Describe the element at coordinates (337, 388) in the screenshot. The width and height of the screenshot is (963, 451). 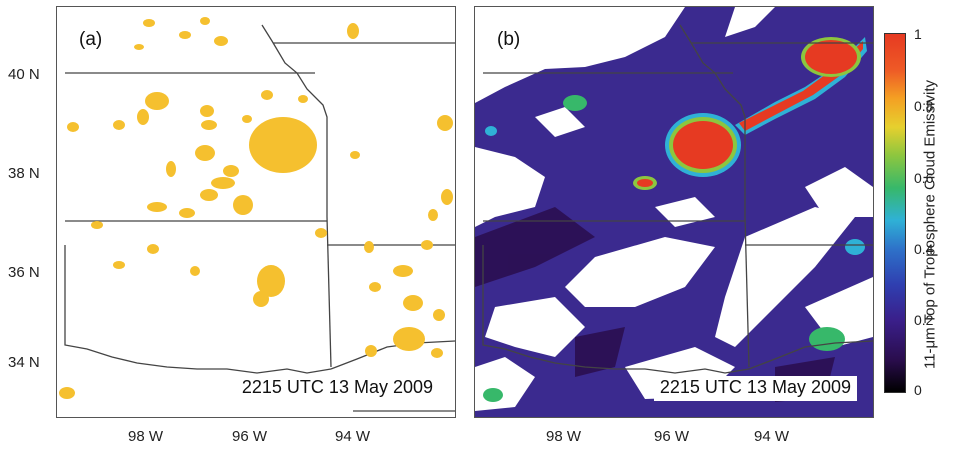
I see `timestamp-a: 2215 UTC 13 May 2009` at that location.